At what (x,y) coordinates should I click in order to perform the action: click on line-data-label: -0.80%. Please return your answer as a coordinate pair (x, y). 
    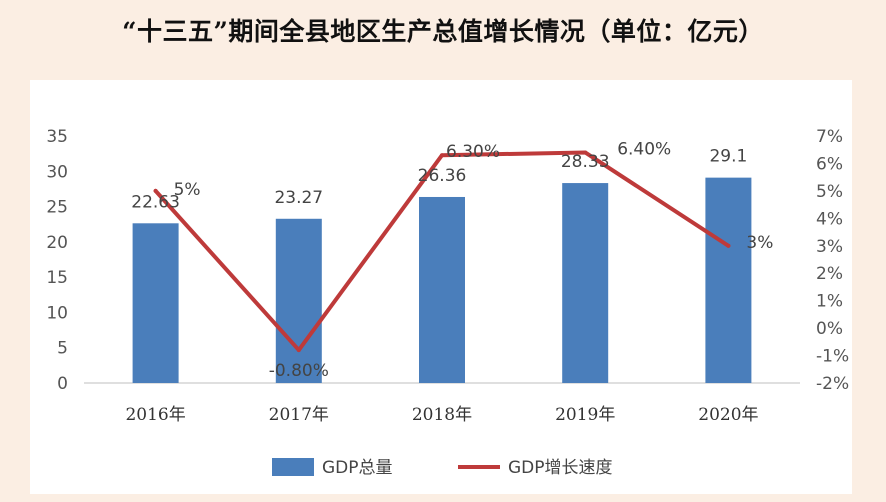
    Looking at the image, I should click on (299, 371).